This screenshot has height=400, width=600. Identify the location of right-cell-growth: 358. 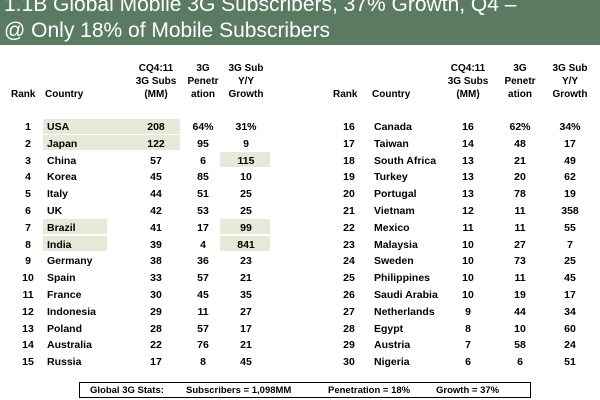
(570, 211).